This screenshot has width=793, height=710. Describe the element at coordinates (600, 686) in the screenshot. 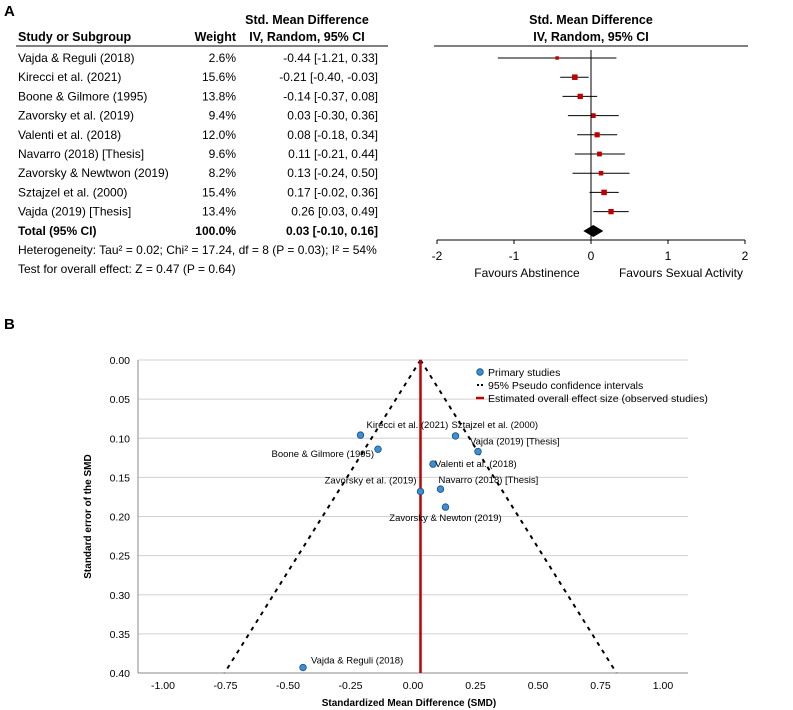

I see `x-tick-label: 0.75` at that location.